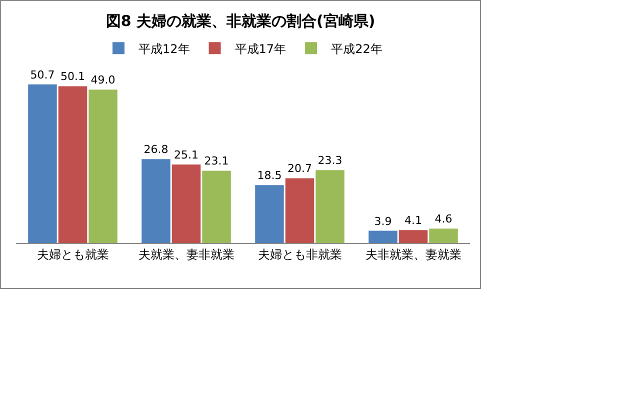 The image size is (640, 400). I want to click on data-label: 50.7, so click(42, 75).